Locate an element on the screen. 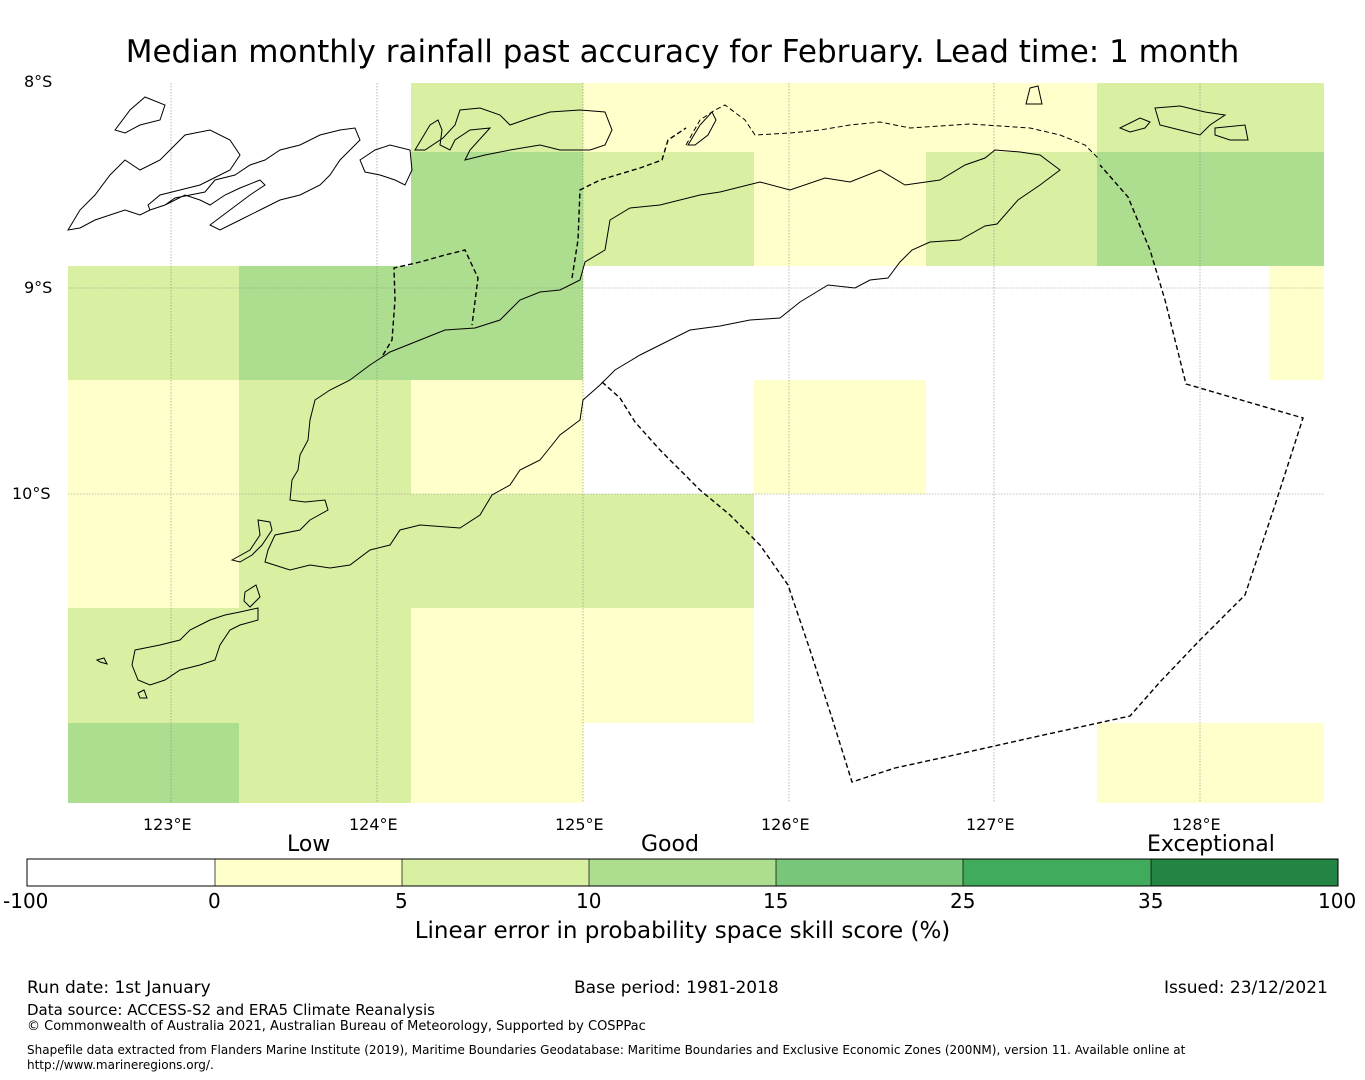 The width and height of the screenshot is (1365, 1080). category-low: Low is located at coordinates (309, 844).